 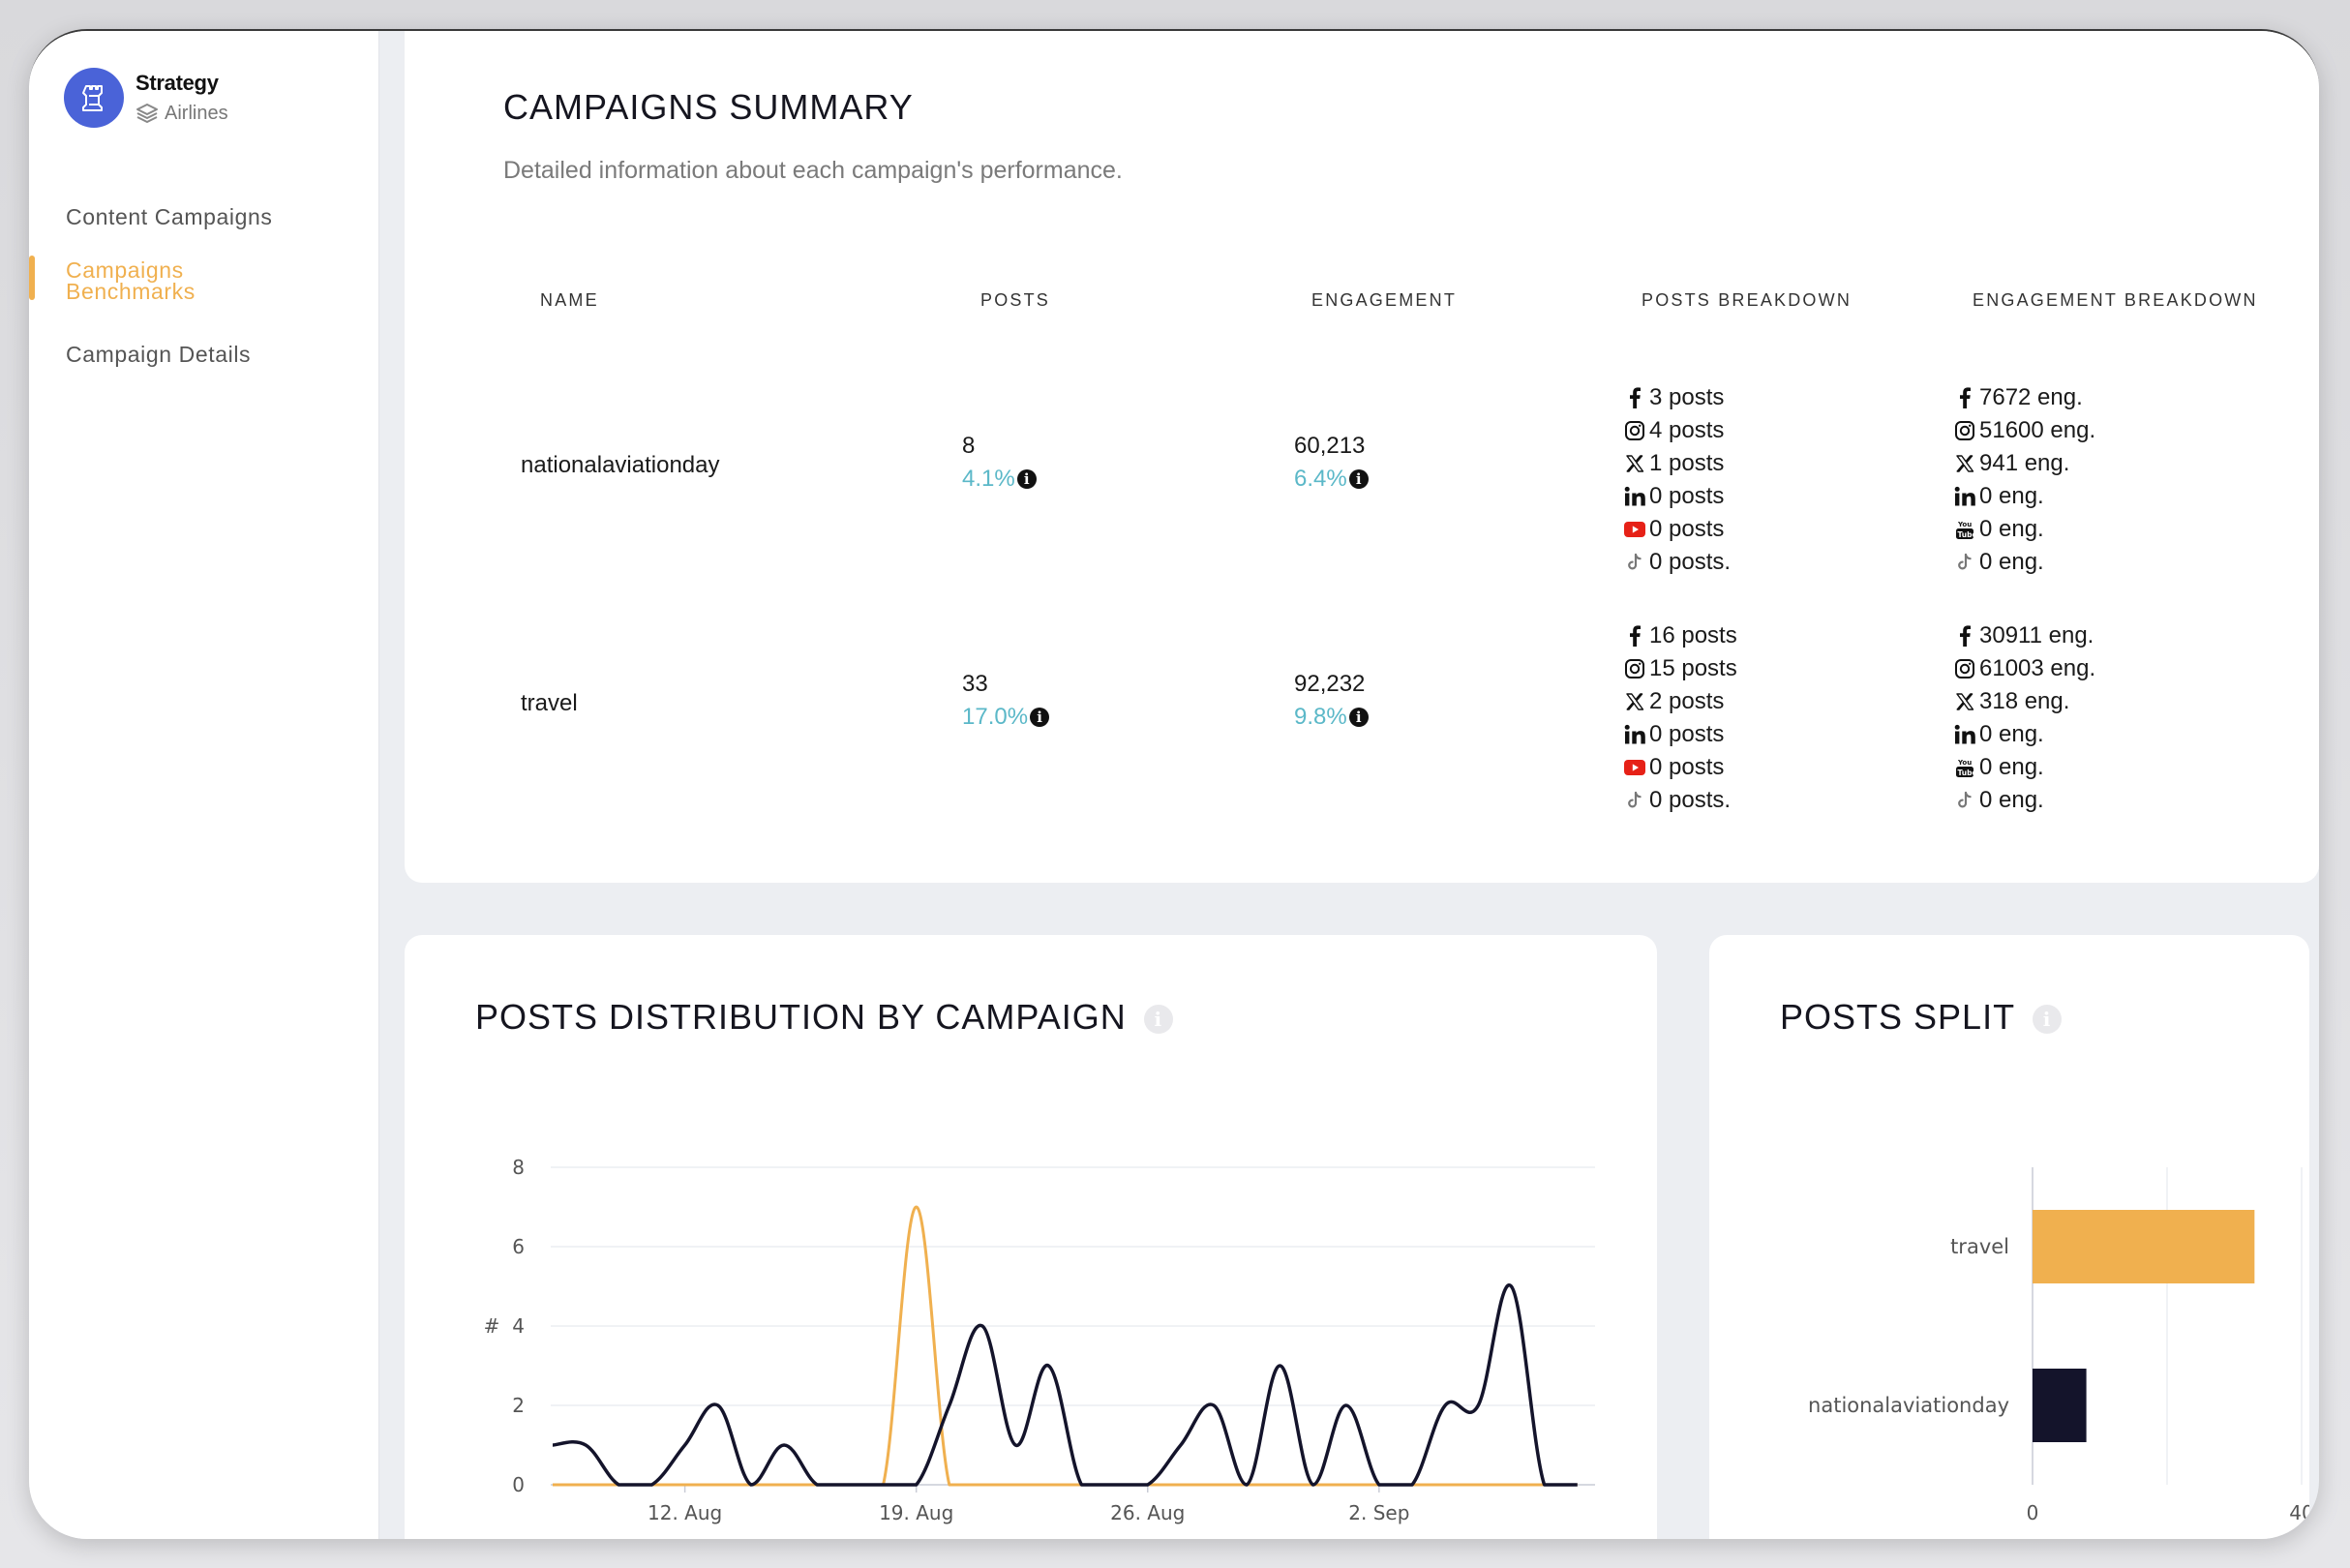 I want to click on y-tick-label: 6, so click(x=518, y=1246).